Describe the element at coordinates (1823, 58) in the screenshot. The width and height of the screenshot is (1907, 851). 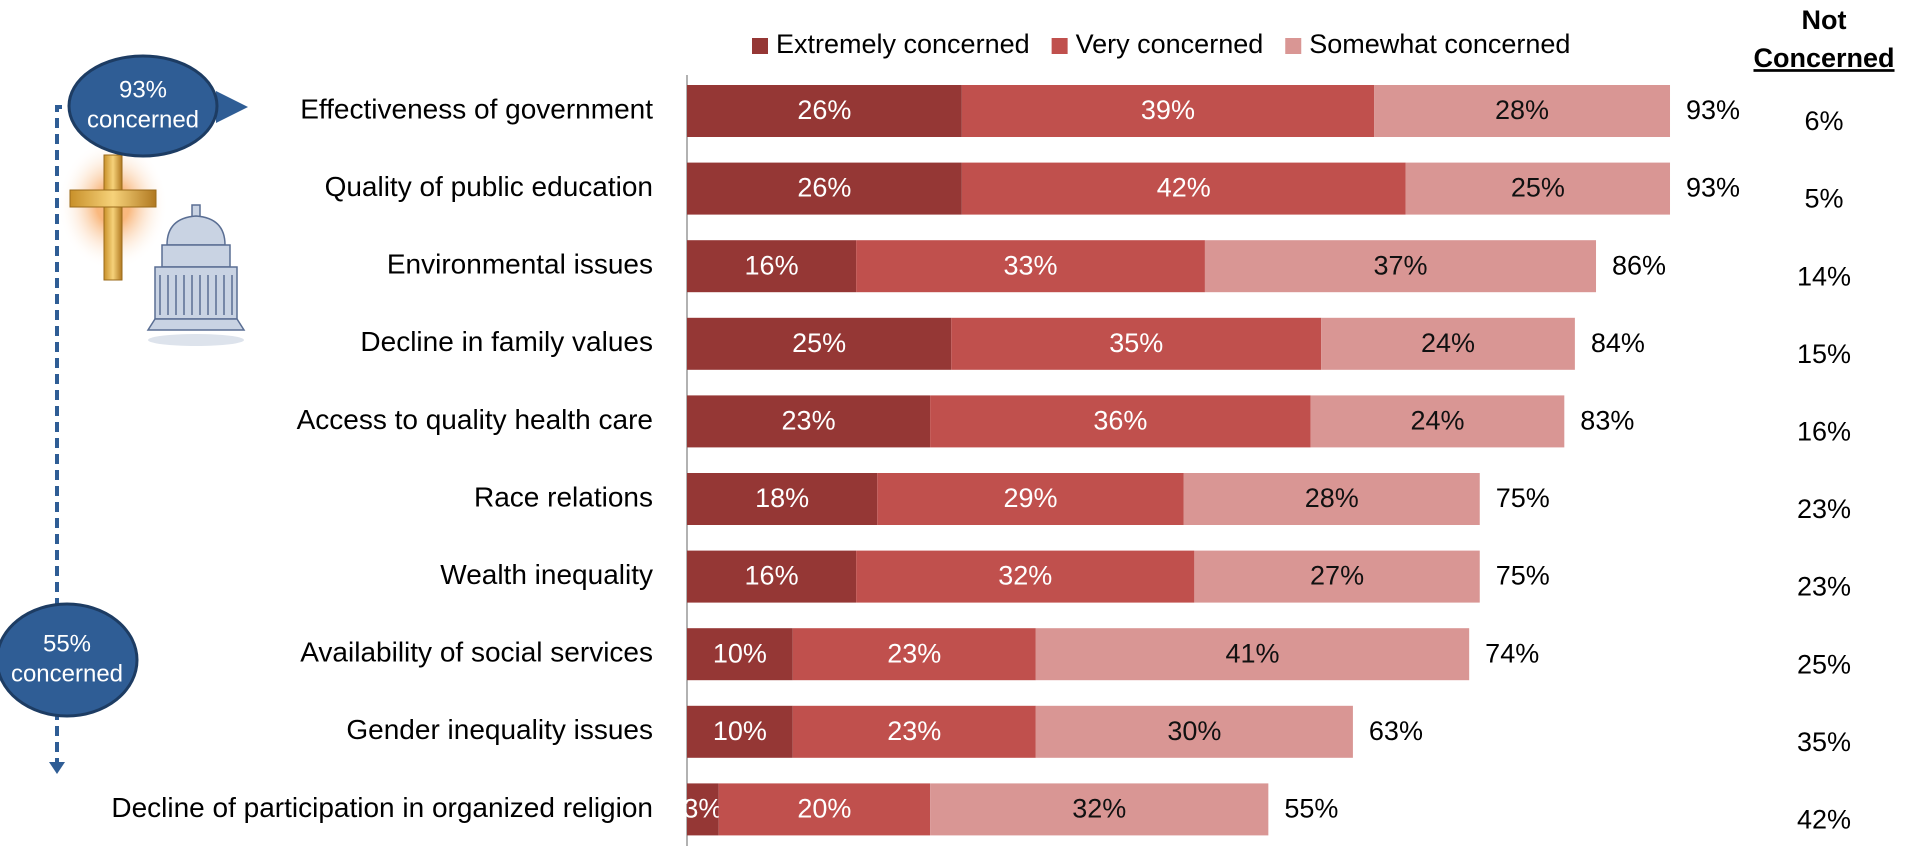
I see `column-header: Concerned` at that location.